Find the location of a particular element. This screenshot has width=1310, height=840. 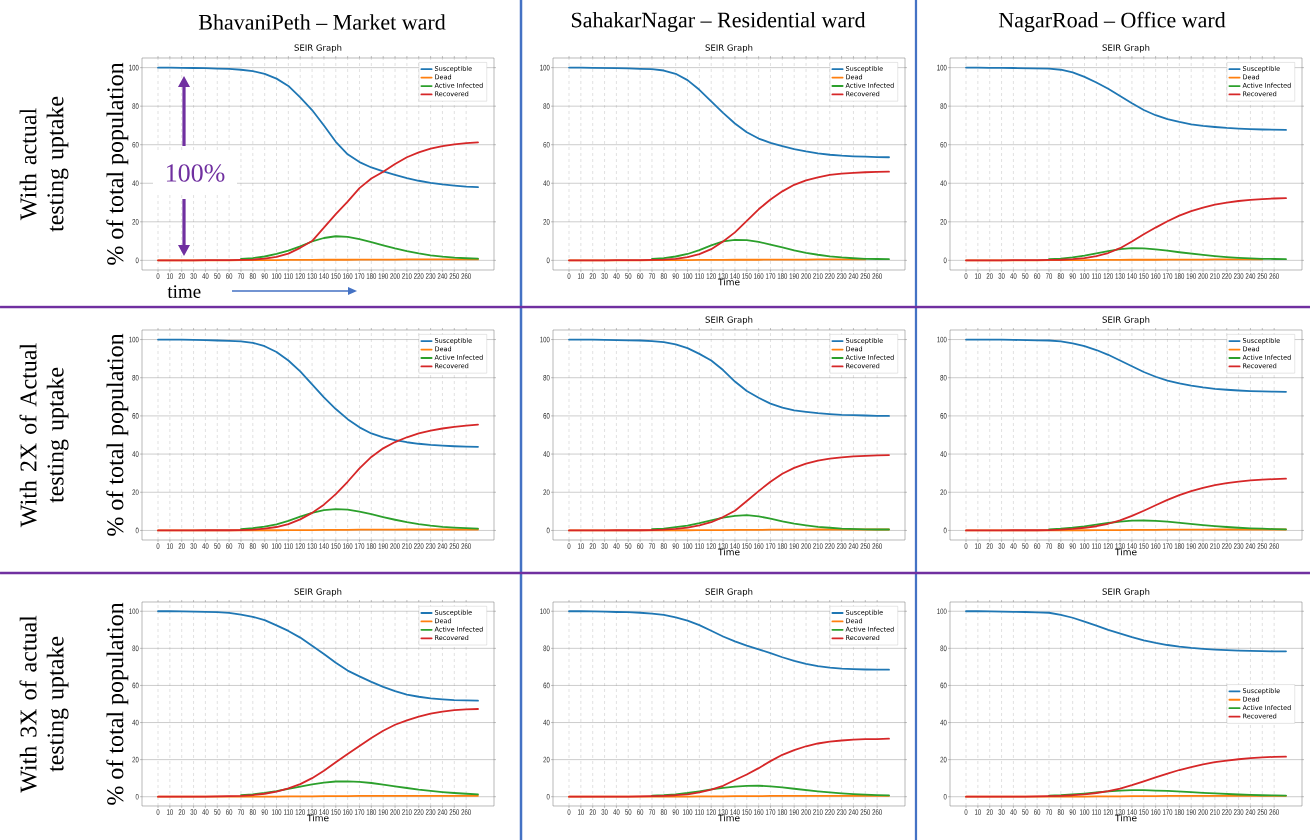

x-tick-label: 40 is located at coordinates (205, 276).